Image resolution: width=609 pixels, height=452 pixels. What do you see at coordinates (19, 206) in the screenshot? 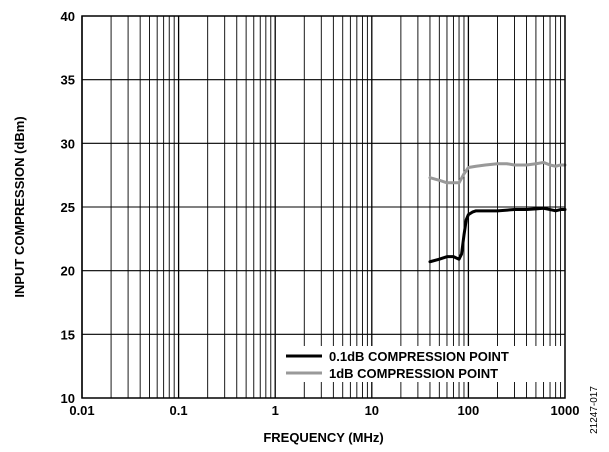
I see `y-axis-title: INPUT COMPRESSION (dBm)` at bounding box center [19, 206].